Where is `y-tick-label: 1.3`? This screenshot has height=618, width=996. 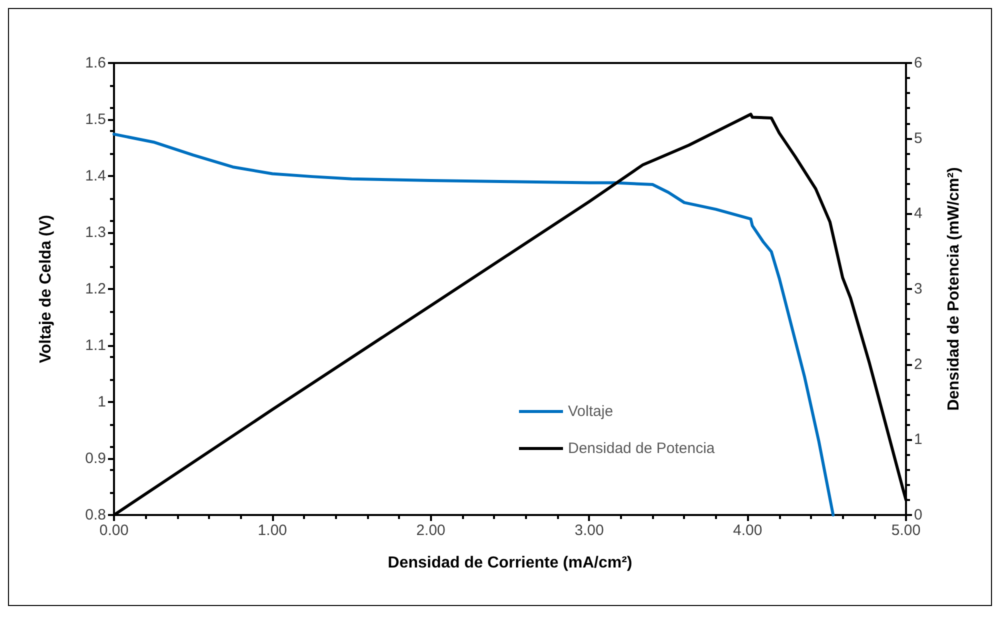
y-tick-label: 1.3 is located at coordinates (95, 232).